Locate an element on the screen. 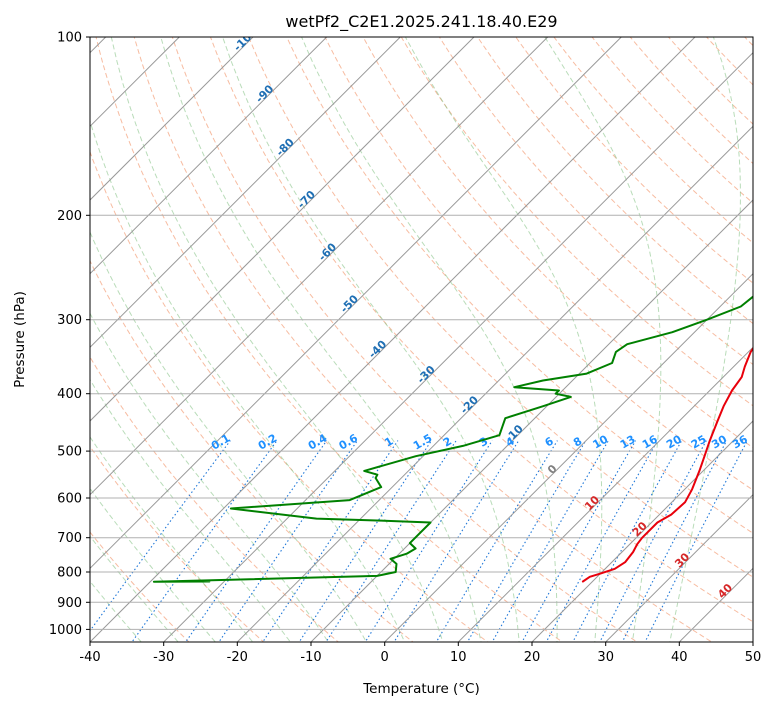 The height and width of the screenshot is (708, 775). x-tick-label: 10 is located at coordinates (458, 657).